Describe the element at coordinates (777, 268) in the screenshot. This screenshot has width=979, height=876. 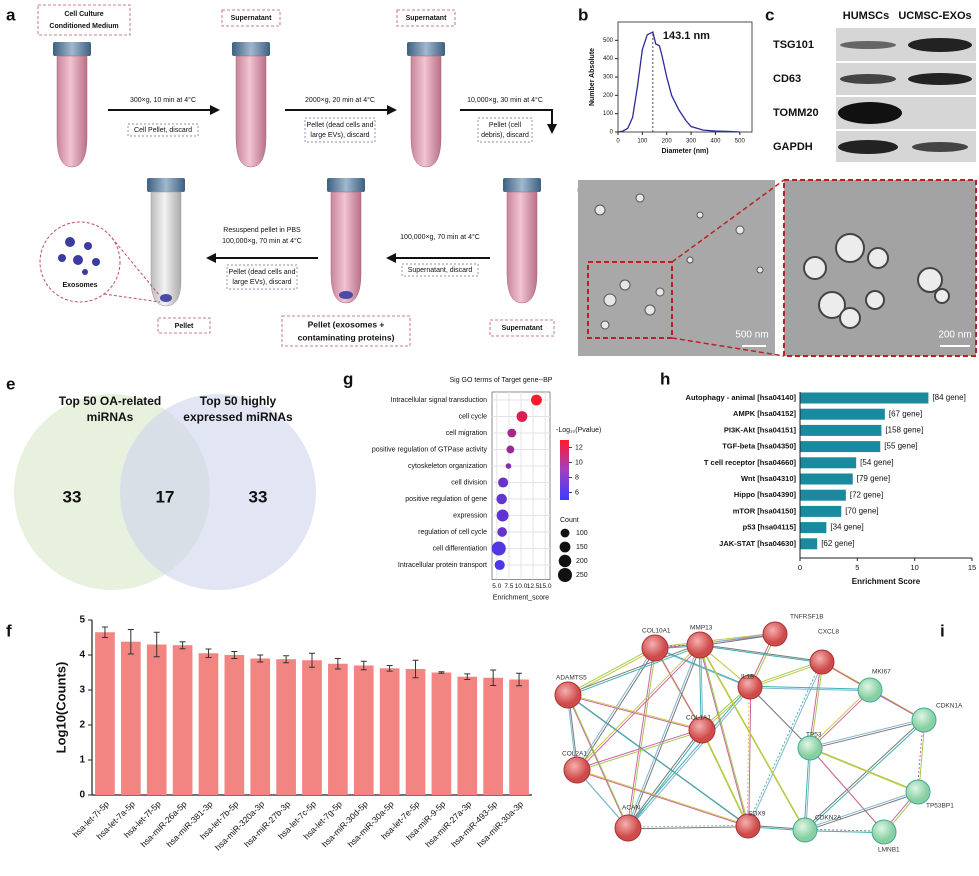
I see `panel-d: d 500 nm 200 nm` at that location.